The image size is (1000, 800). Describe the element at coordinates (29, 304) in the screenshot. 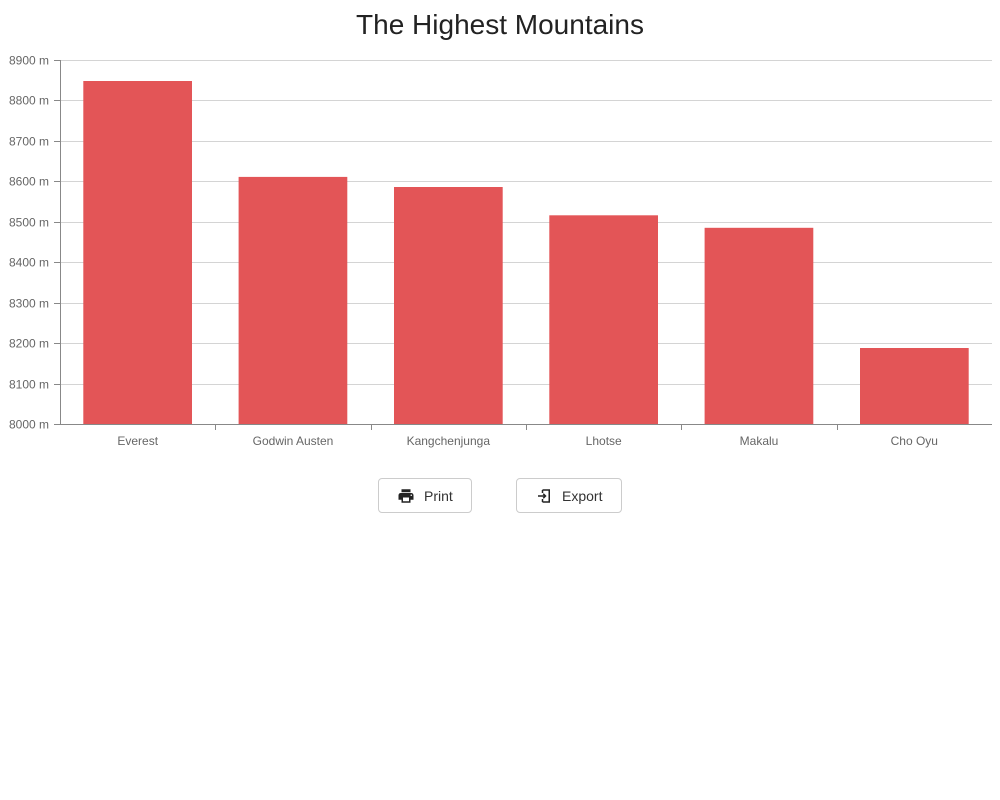

I see `y-tick-label: 8300 m` at that location.